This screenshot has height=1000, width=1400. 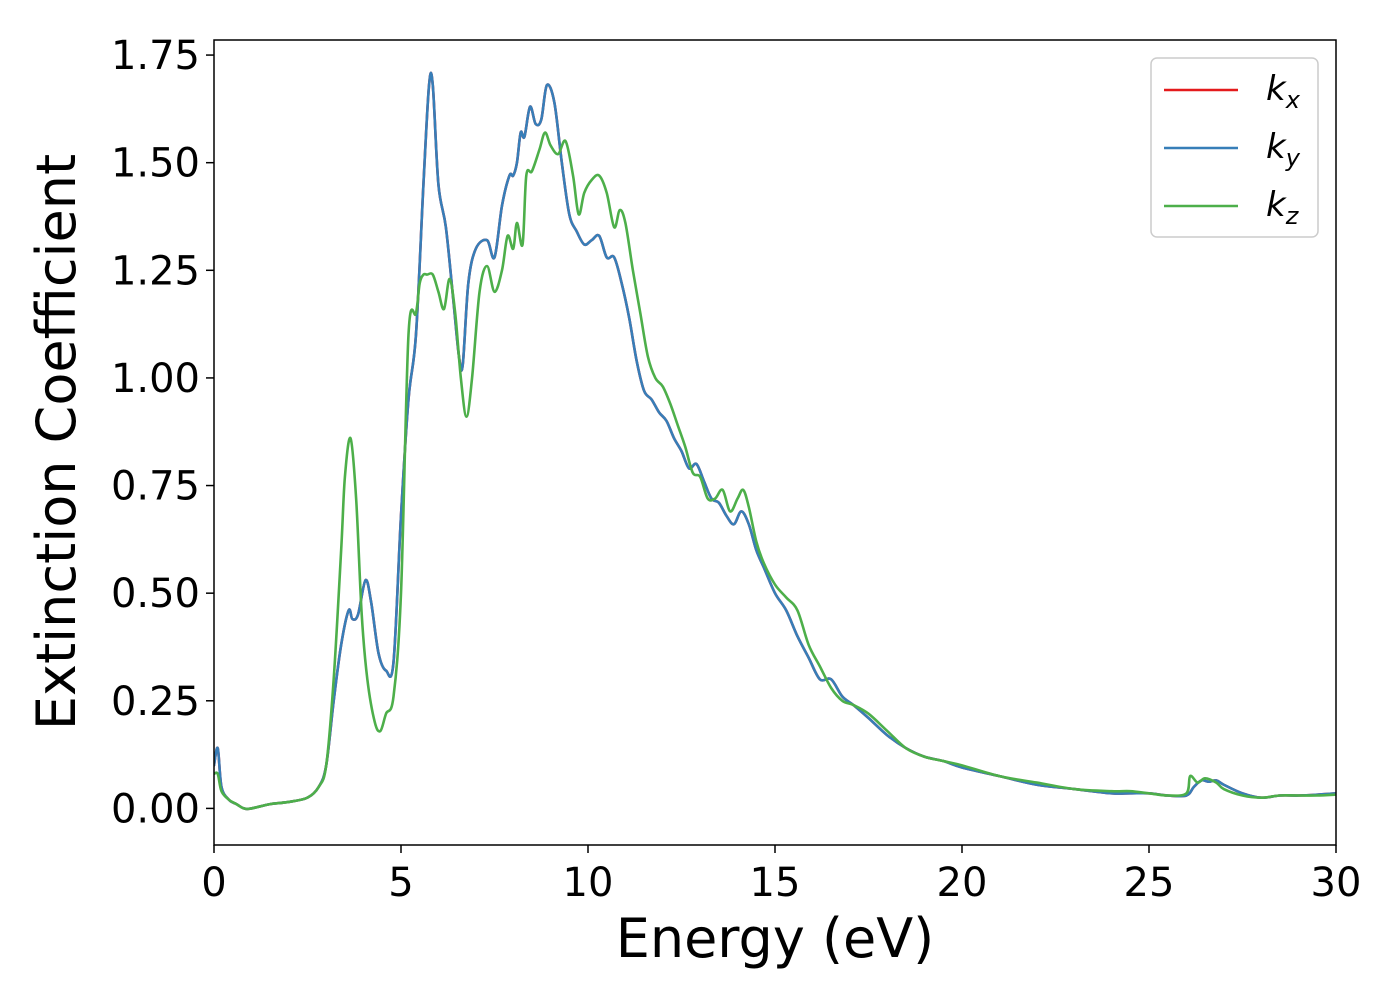 I want to click on legend-label-x: kx, so click(x=1283, y=91).